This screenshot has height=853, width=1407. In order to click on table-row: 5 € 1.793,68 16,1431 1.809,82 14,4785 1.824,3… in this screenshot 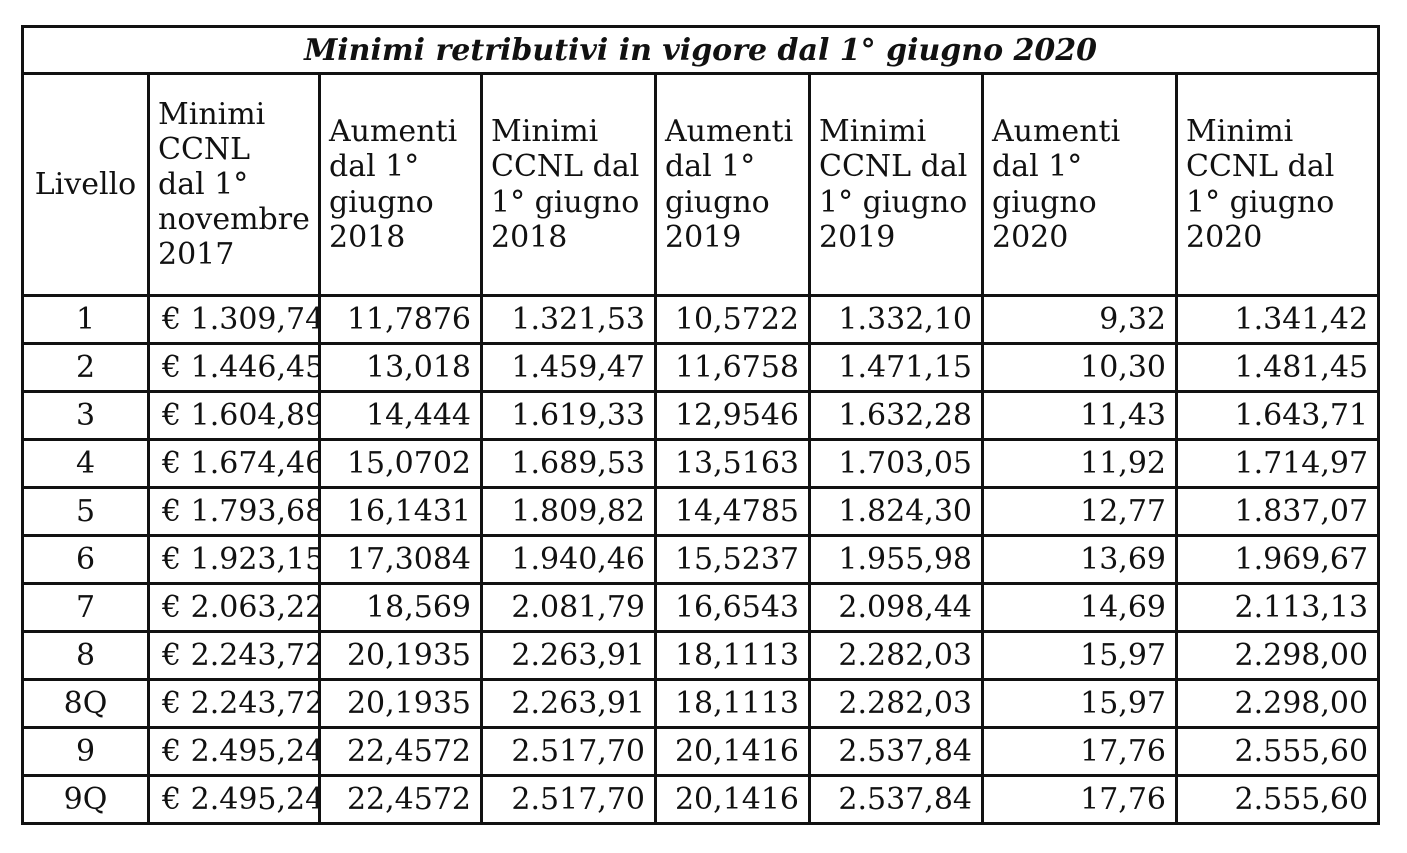, I will do `click(701, 511)`.